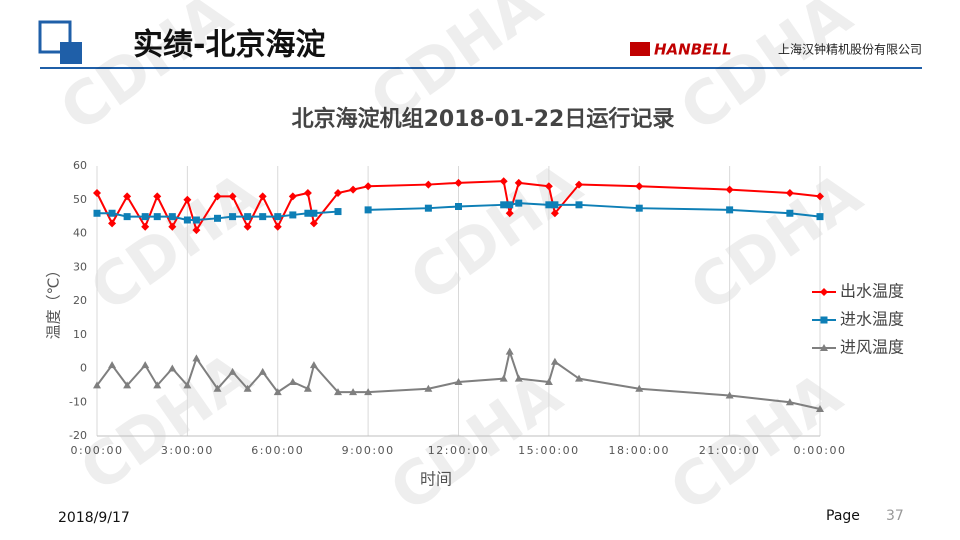 This screenshot has height=540, width=960. What do you see at coordinates (895, 516) in the screenshot?
I see `page-number: 37` at bounding box center [895, 516].